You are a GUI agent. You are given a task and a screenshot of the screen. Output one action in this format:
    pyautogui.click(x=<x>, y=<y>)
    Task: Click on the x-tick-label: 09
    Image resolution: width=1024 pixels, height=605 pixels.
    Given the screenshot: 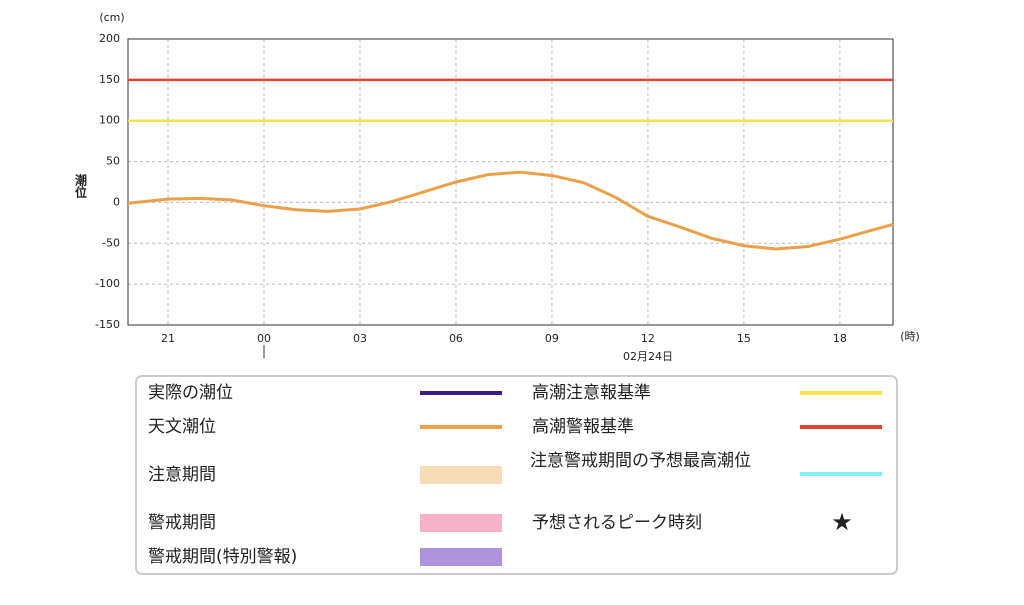 What is the action you would take?
    pyautogui.click(x=552, y=338)
    